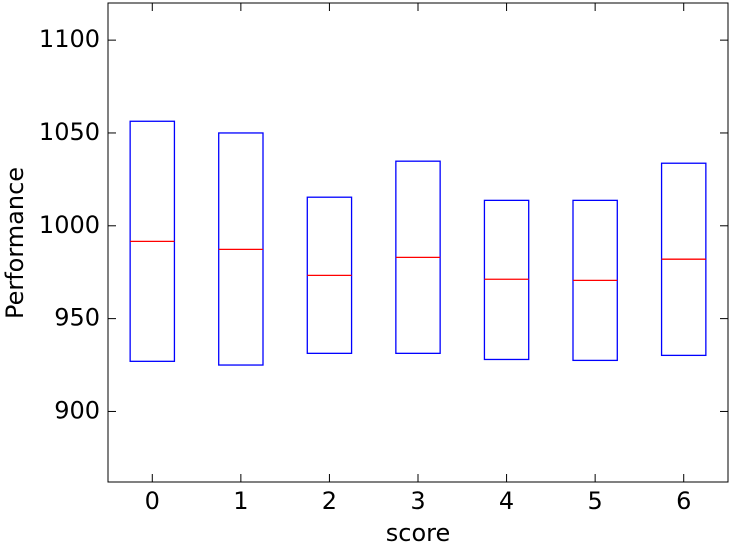 Image resolution: width=730 pixels, height=552 pixels. I want to click on x-axis-label: score, so click(418, 533).